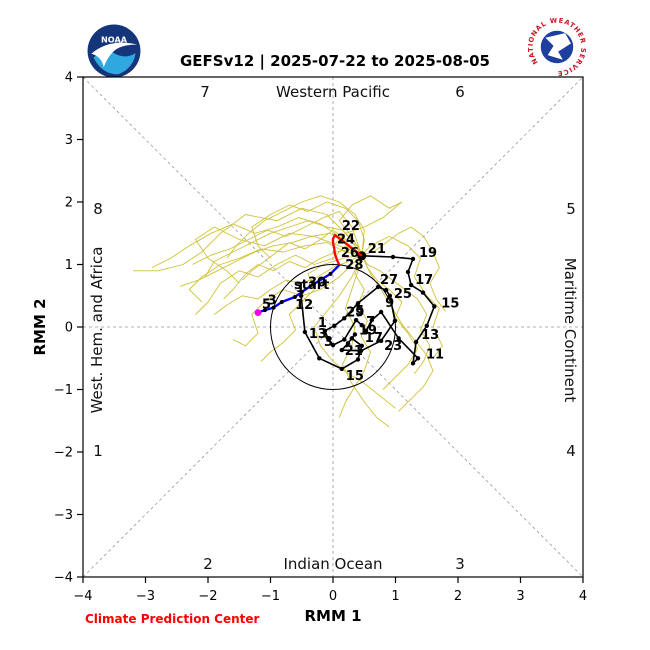 The height and width of the screenshot is (650, 650). What do you see at coordinates (571, 451) in the screenshot?
I see `phase-label-4: 4` at bounding box center [571, 451].